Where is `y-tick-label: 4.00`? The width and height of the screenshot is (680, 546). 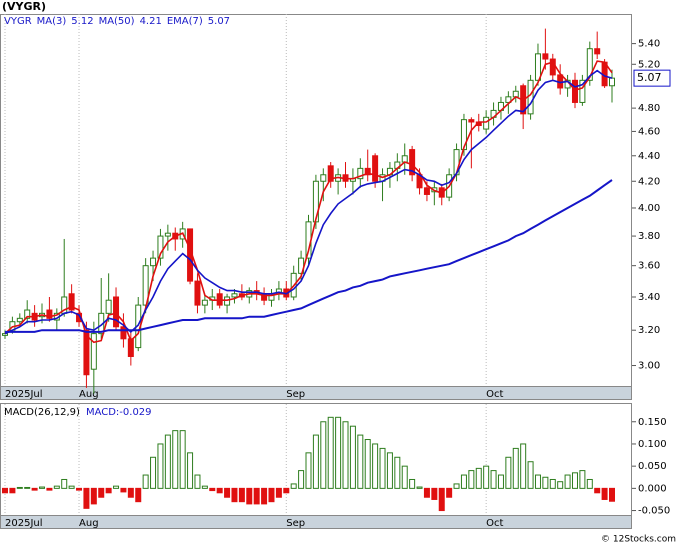 y-tick-label: 4.00 is located at coordinates (649, 208).